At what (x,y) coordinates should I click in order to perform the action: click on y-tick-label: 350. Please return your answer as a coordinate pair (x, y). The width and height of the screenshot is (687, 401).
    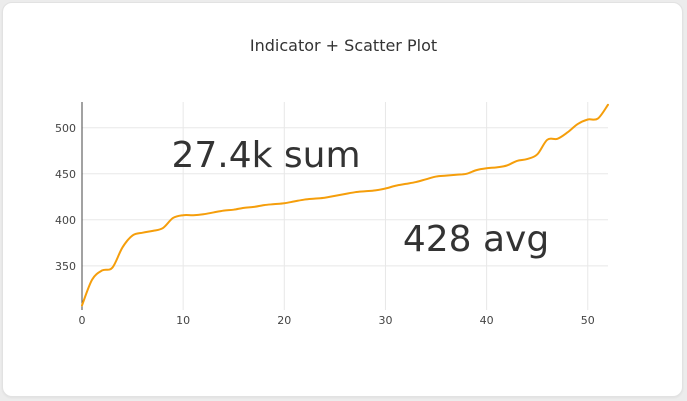
    Looking at the image, I should click on (65, 266).